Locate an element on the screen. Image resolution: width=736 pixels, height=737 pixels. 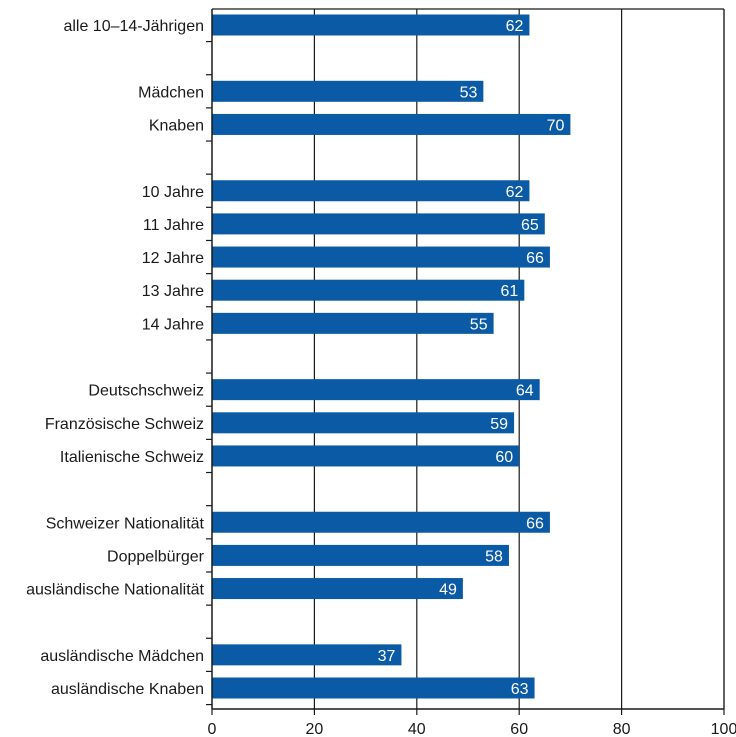
bar-value-label: 55 is located at coordinates (479, 324).